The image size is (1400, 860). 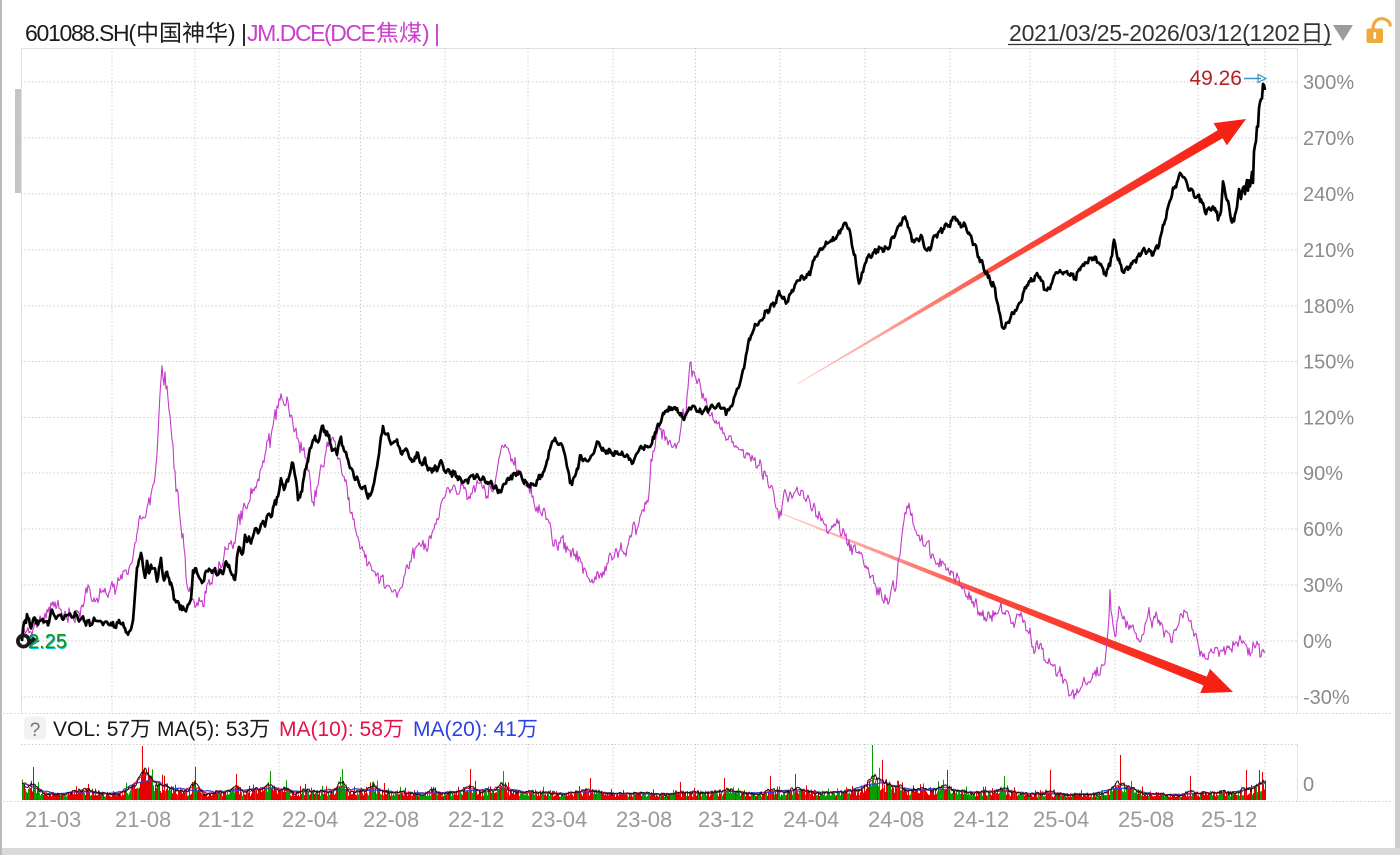 What do you see at coordinates (559, 819) in the screenshot?
I see `svg-text: 23-04` at bounding box center [559, 819].